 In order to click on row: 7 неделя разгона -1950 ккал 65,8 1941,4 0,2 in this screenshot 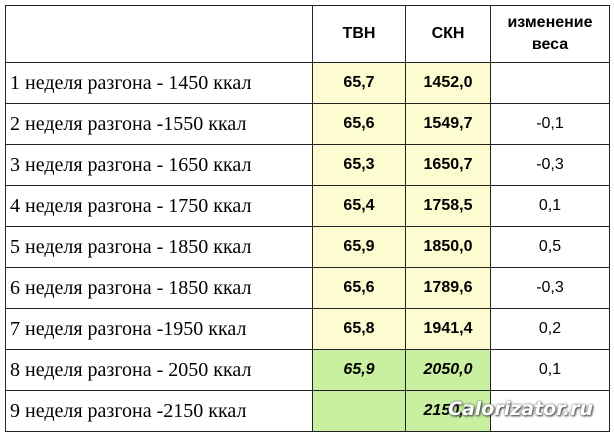, I will do `click(307, 329)`.